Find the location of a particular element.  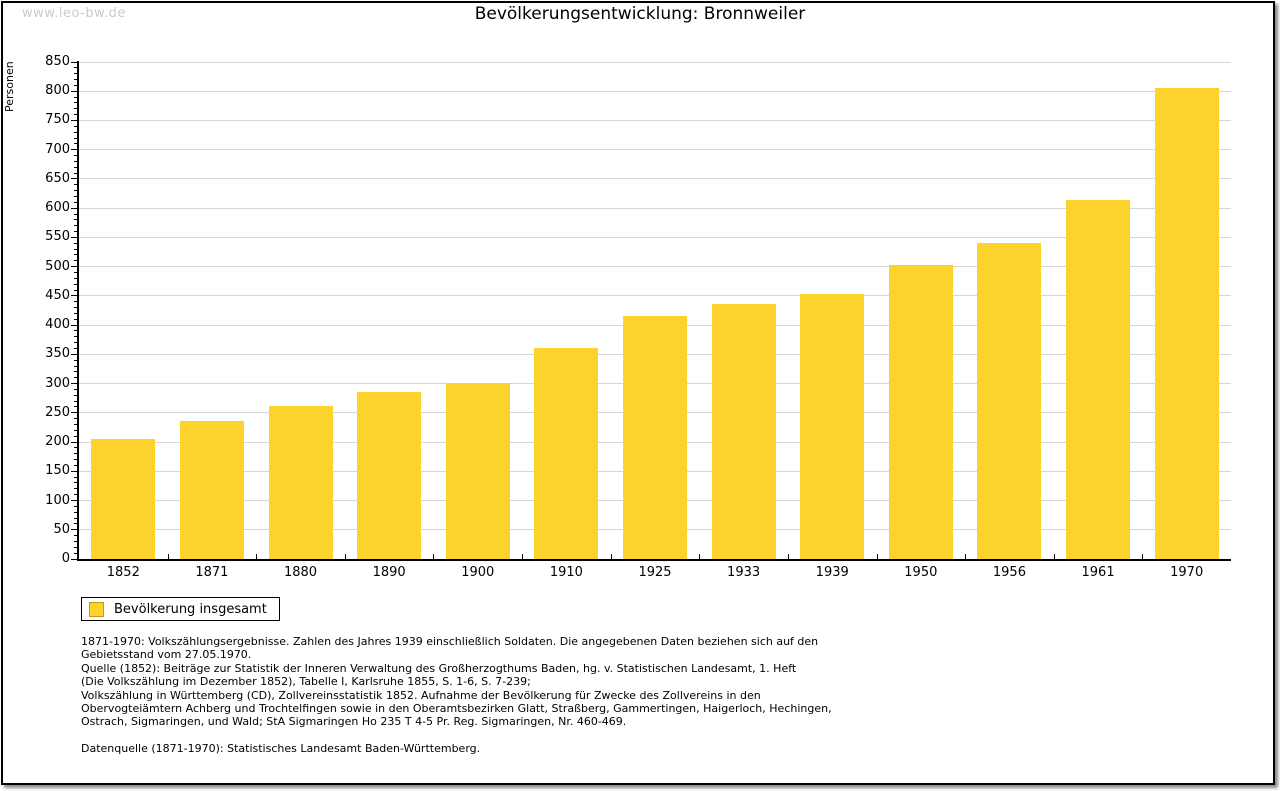

x-tick-label: 1910 is located at coordinates (566, 572).